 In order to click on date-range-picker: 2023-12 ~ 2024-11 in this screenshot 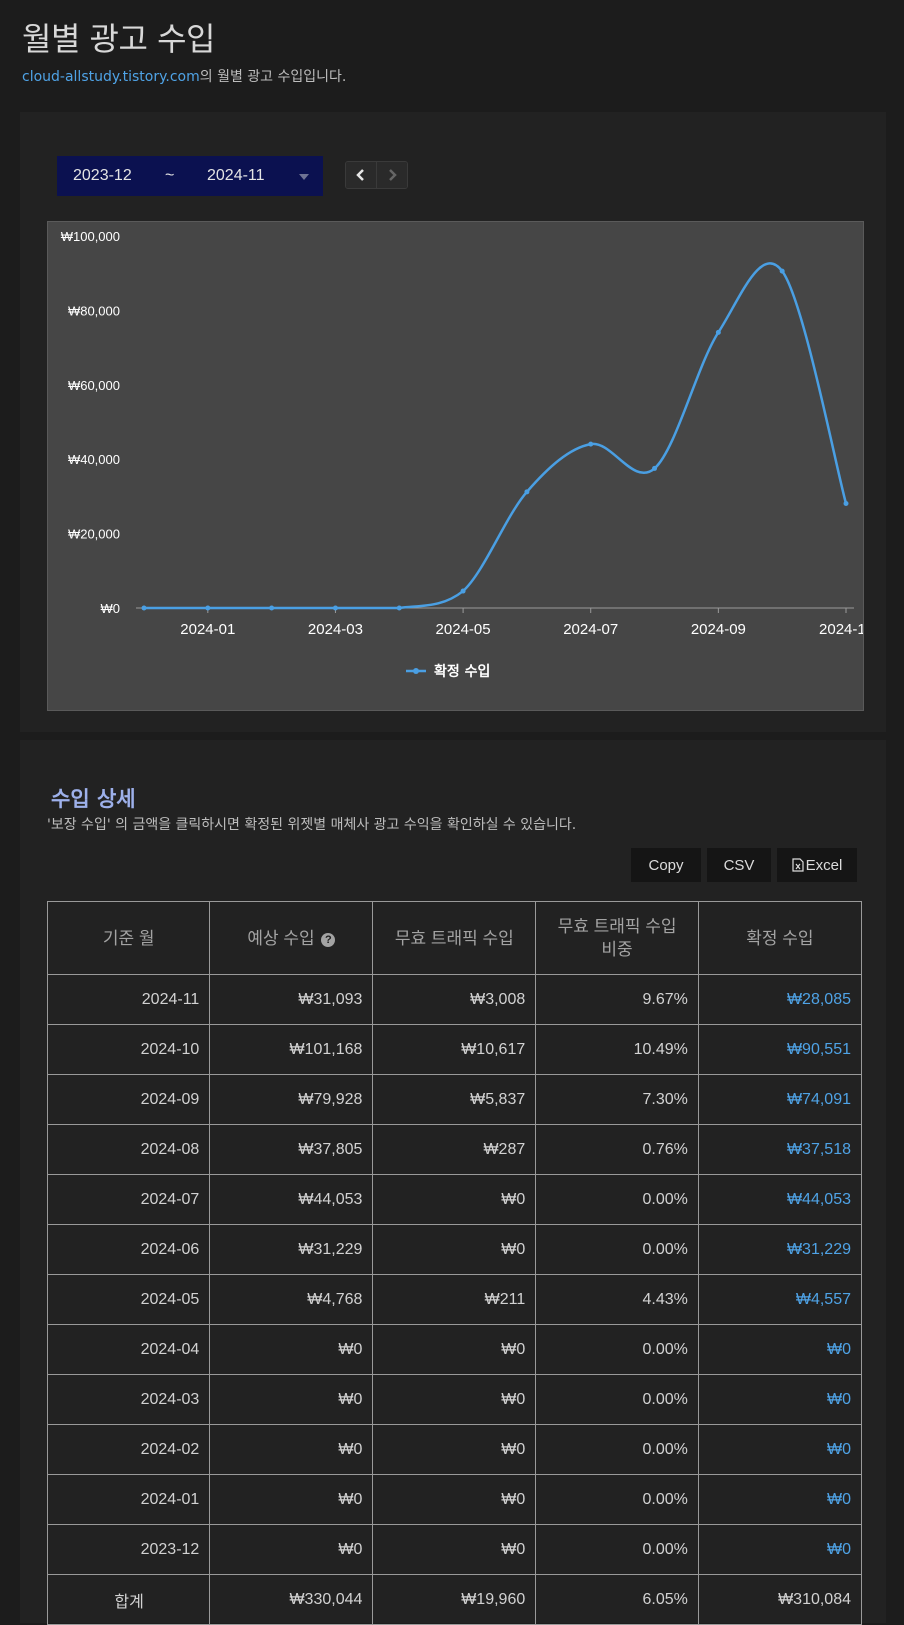, I will do `click(190, 176)`.